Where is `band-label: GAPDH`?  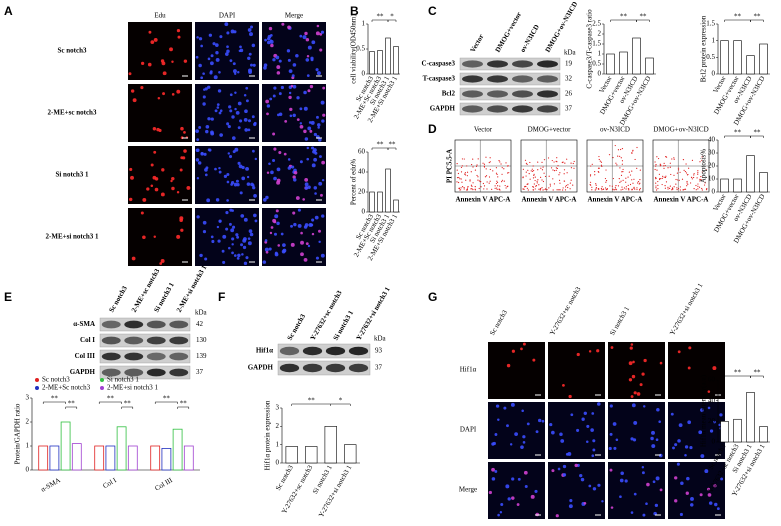
band-label: GAPDH is located at coordinates (443, 109).